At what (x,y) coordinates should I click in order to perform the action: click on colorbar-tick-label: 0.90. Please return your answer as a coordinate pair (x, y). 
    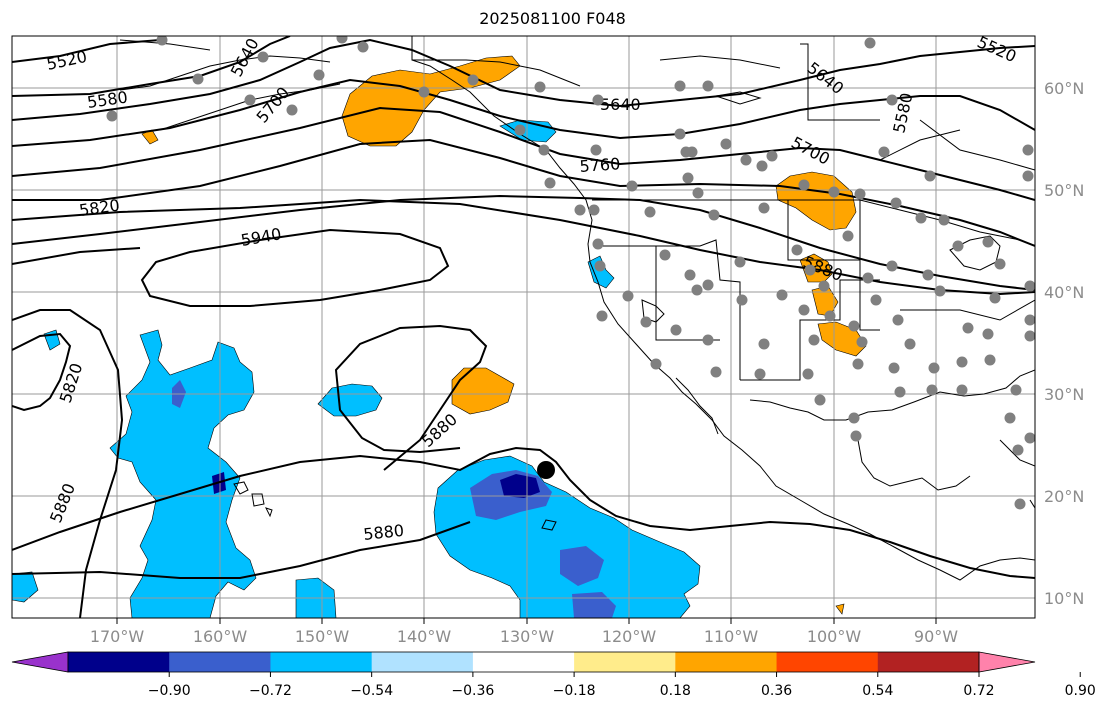
    Looking at the image, I should click on (1080, 691).